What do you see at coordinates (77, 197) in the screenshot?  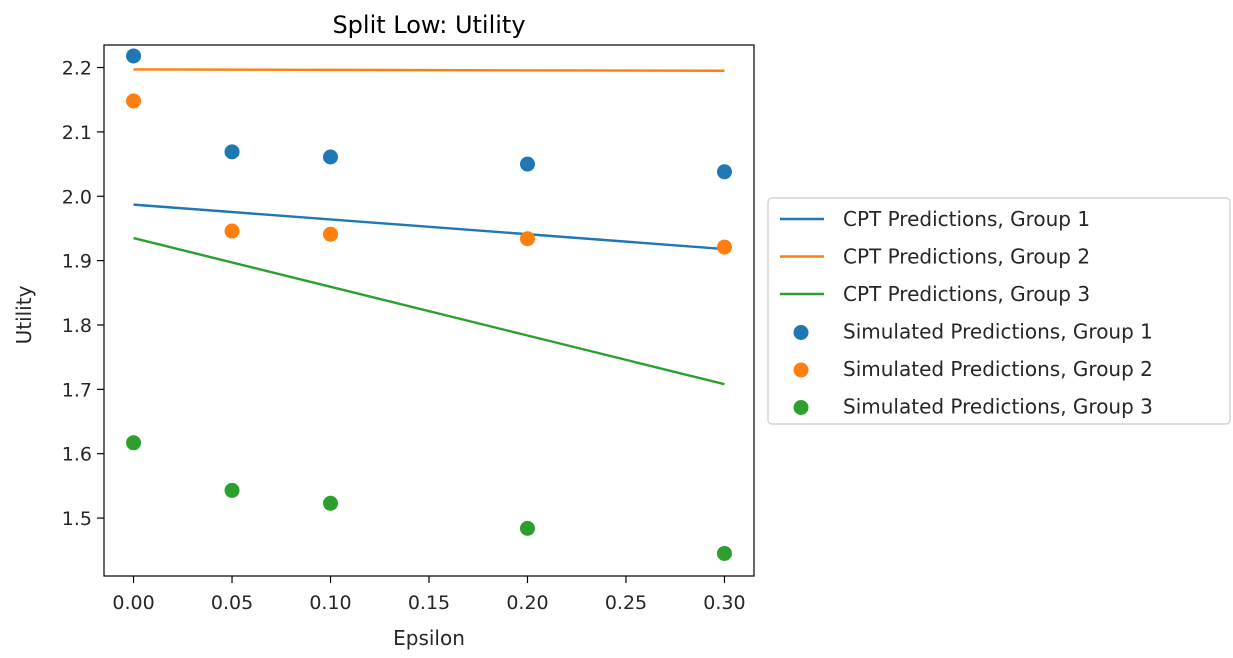 I see `y-tick-label: 2.0` at bounding box center [77, 197].